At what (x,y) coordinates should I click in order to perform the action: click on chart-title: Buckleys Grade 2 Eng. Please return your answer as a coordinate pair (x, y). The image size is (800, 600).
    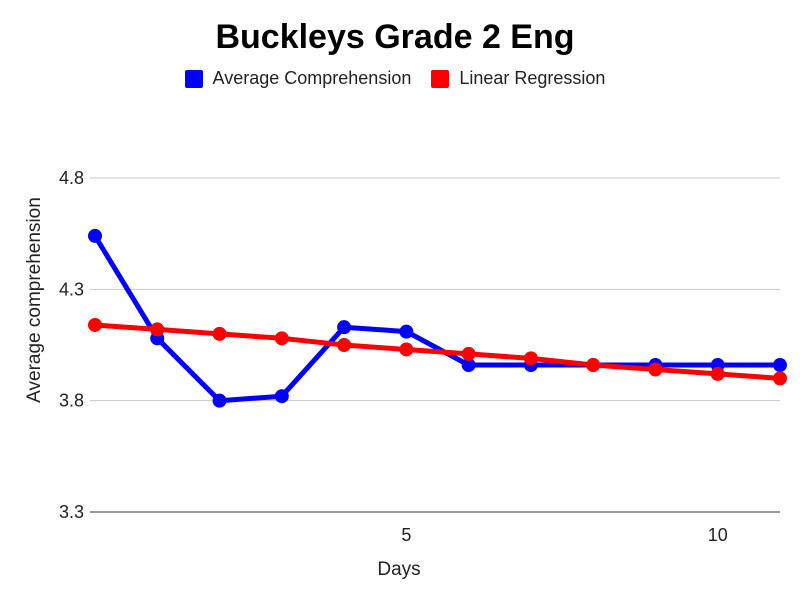
    Looking at the image, I should click on (395, 37).